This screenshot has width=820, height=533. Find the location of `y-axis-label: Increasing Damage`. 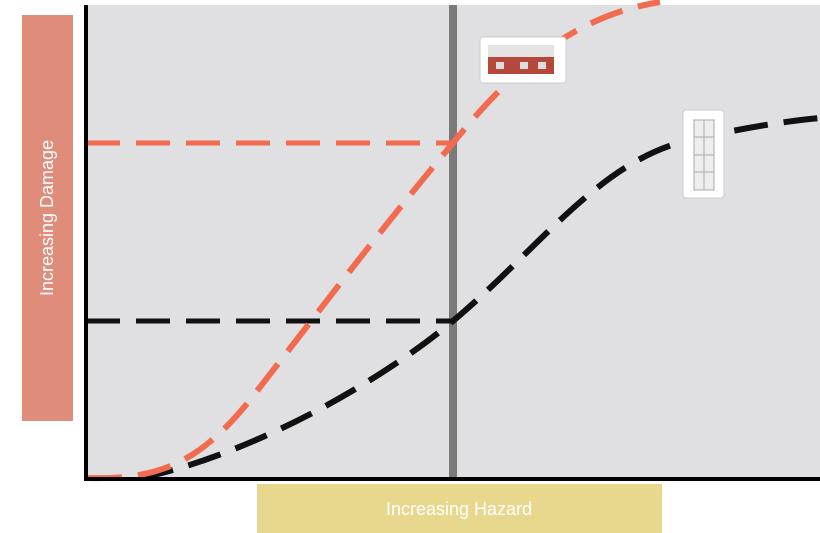

y-axis-label: Increasing Damage is located at coordinates (47, 218).